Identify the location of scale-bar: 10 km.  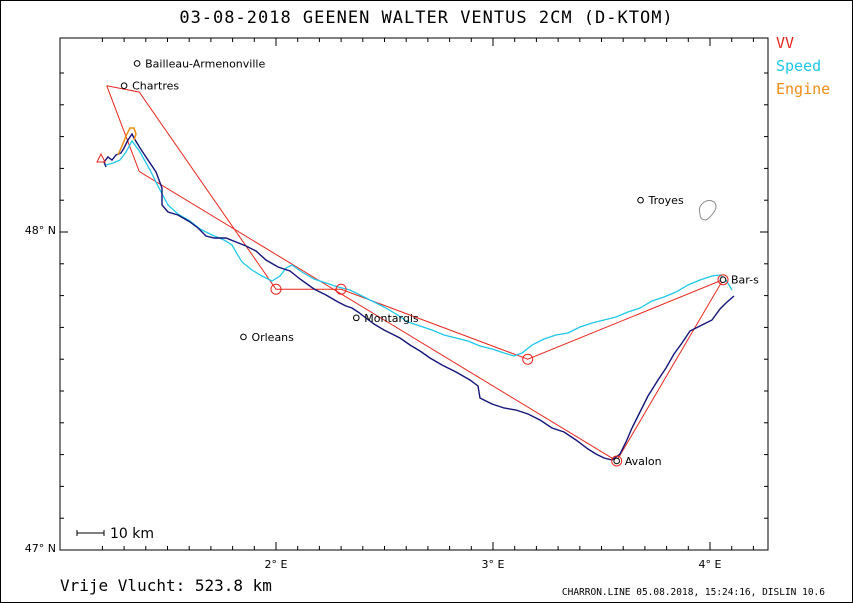
(115, 534).